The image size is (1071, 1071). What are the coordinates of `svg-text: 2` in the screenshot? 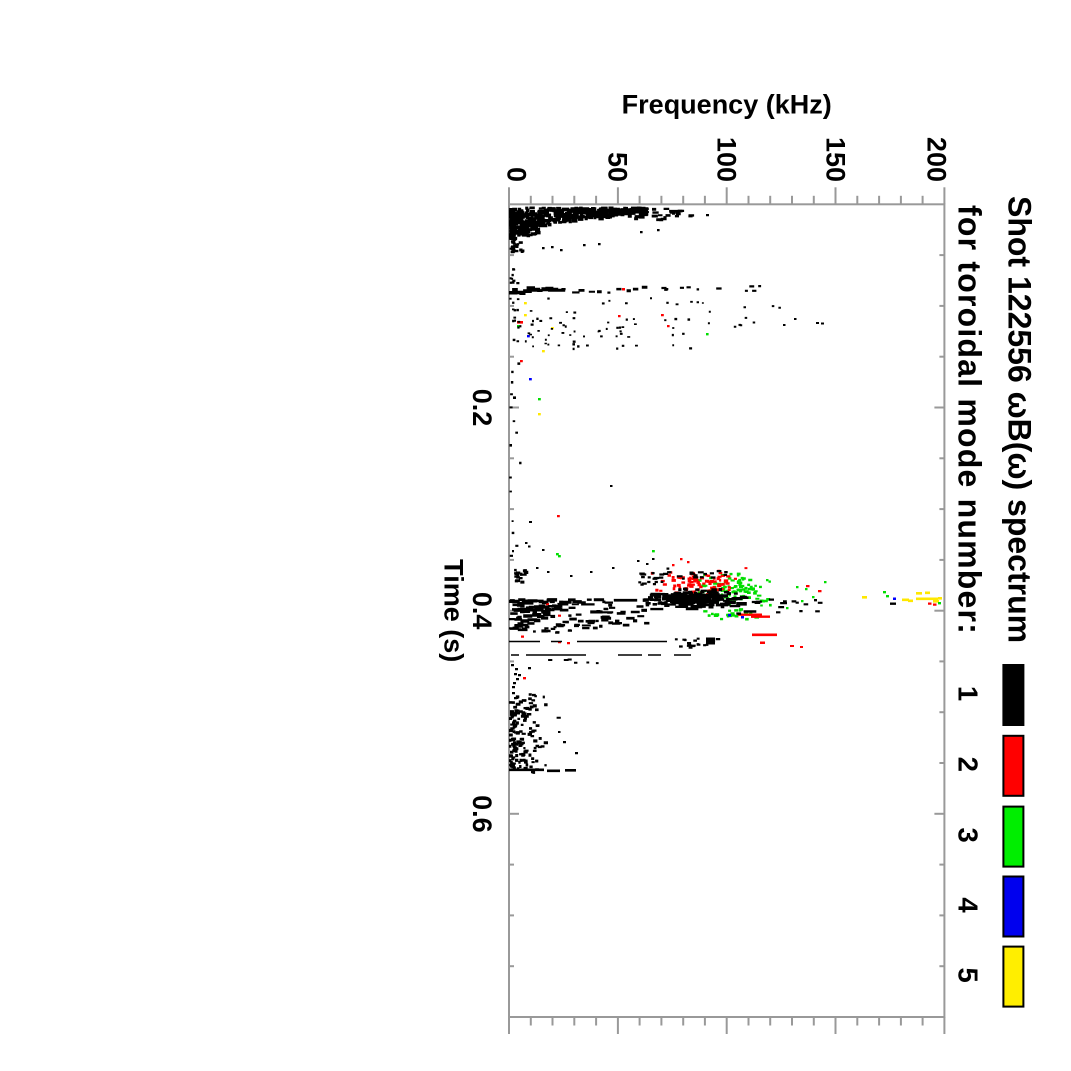 It's located at (967, 764).